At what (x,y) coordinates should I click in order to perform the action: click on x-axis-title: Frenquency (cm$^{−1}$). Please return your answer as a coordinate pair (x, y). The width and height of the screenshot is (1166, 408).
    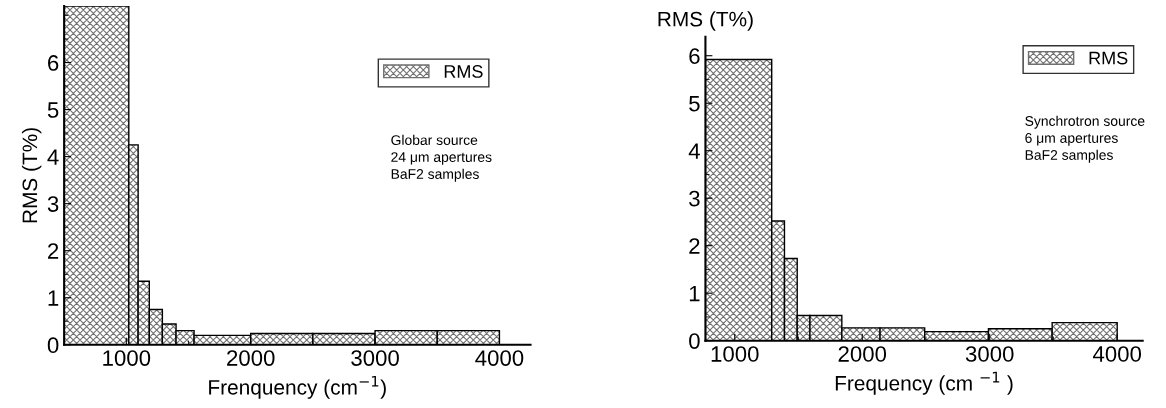
    Looking at the image, I should click on (297, 387).